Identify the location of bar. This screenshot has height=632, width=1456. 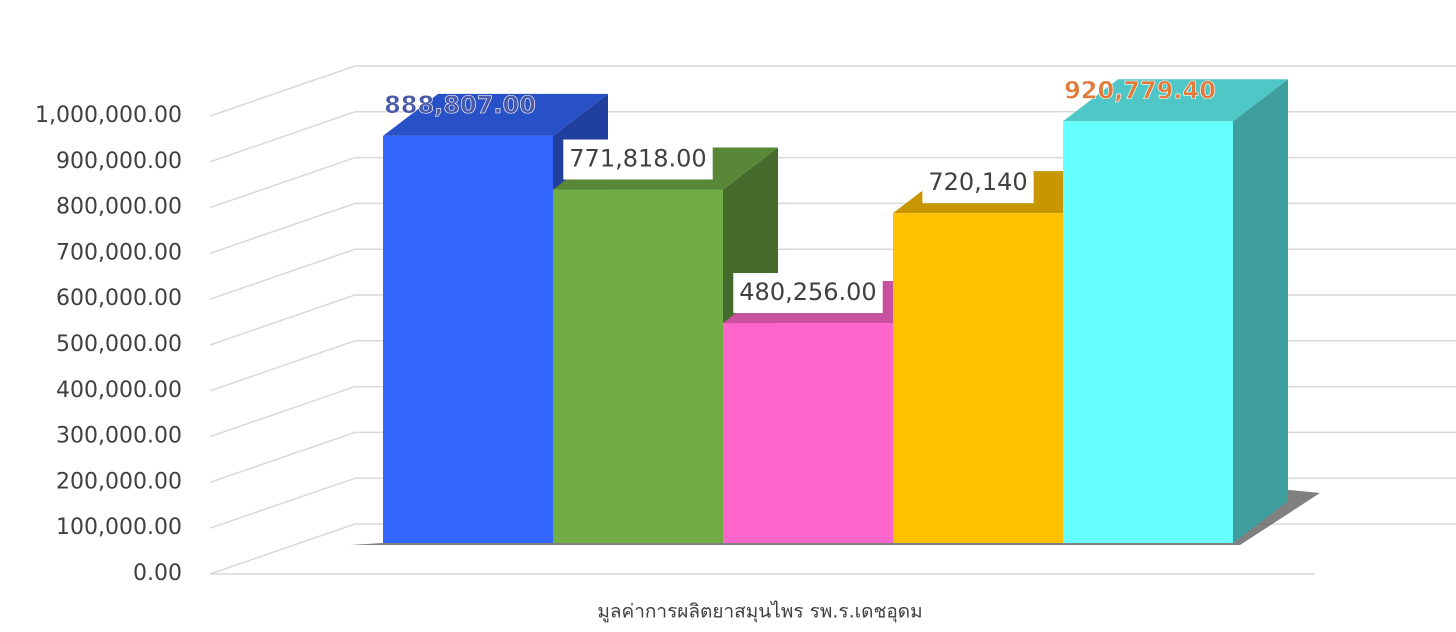
(1175, 311).